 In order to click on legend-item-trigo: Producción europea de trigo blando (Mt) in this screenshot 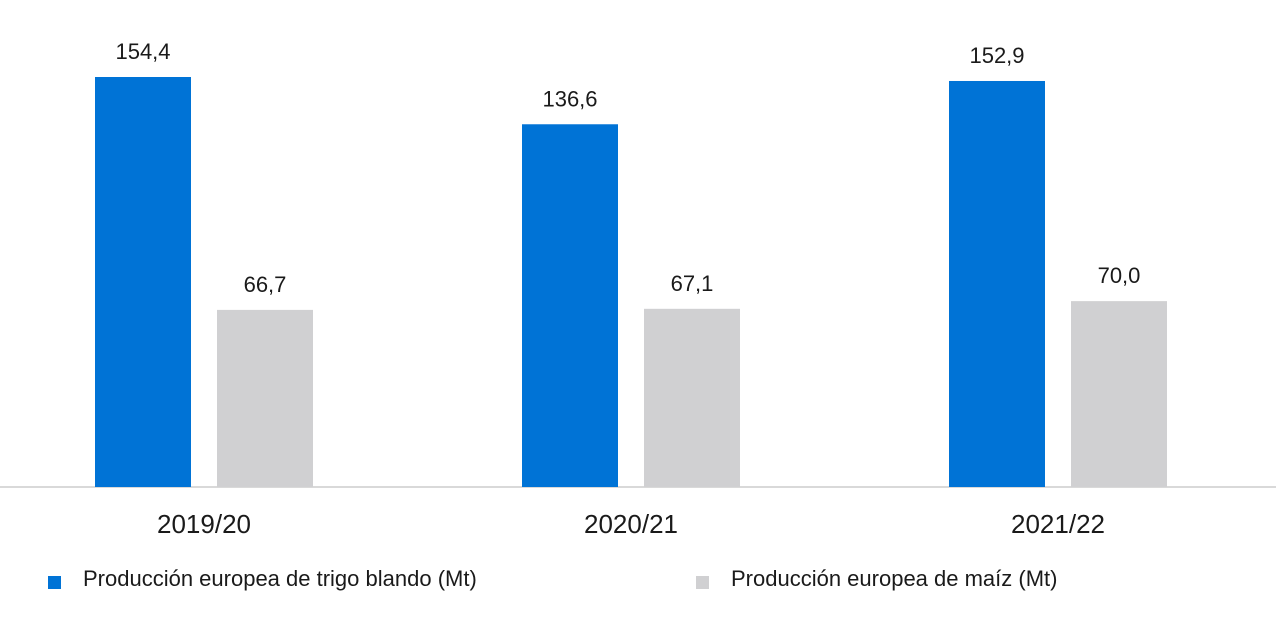, I will do `click(262, 579)`.